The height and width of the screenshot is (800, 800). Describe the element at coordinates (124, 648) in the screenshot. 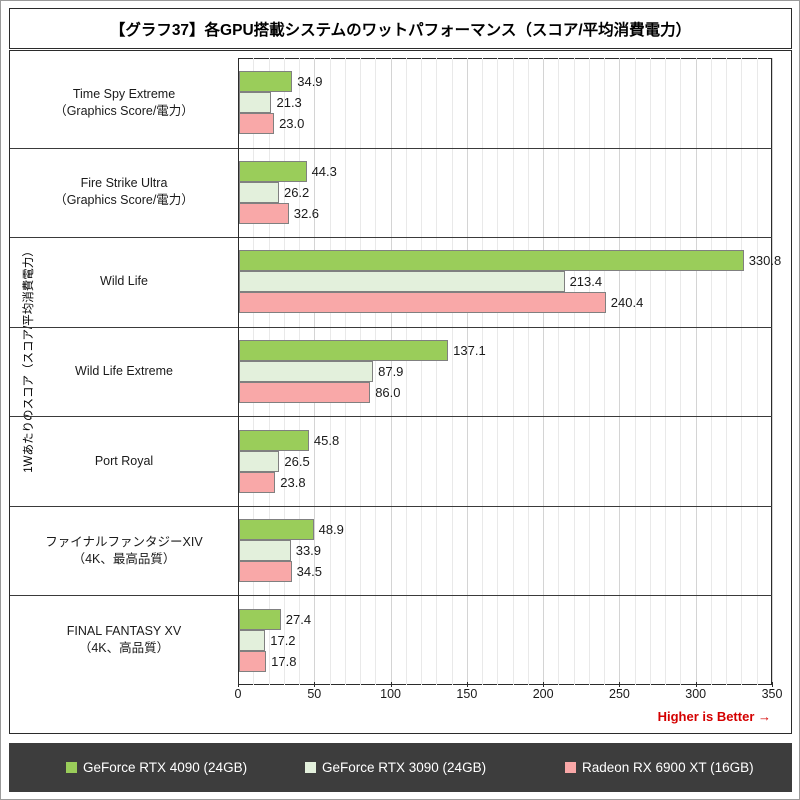

I see `category-label-line2: （4K、高品質）` at that location.